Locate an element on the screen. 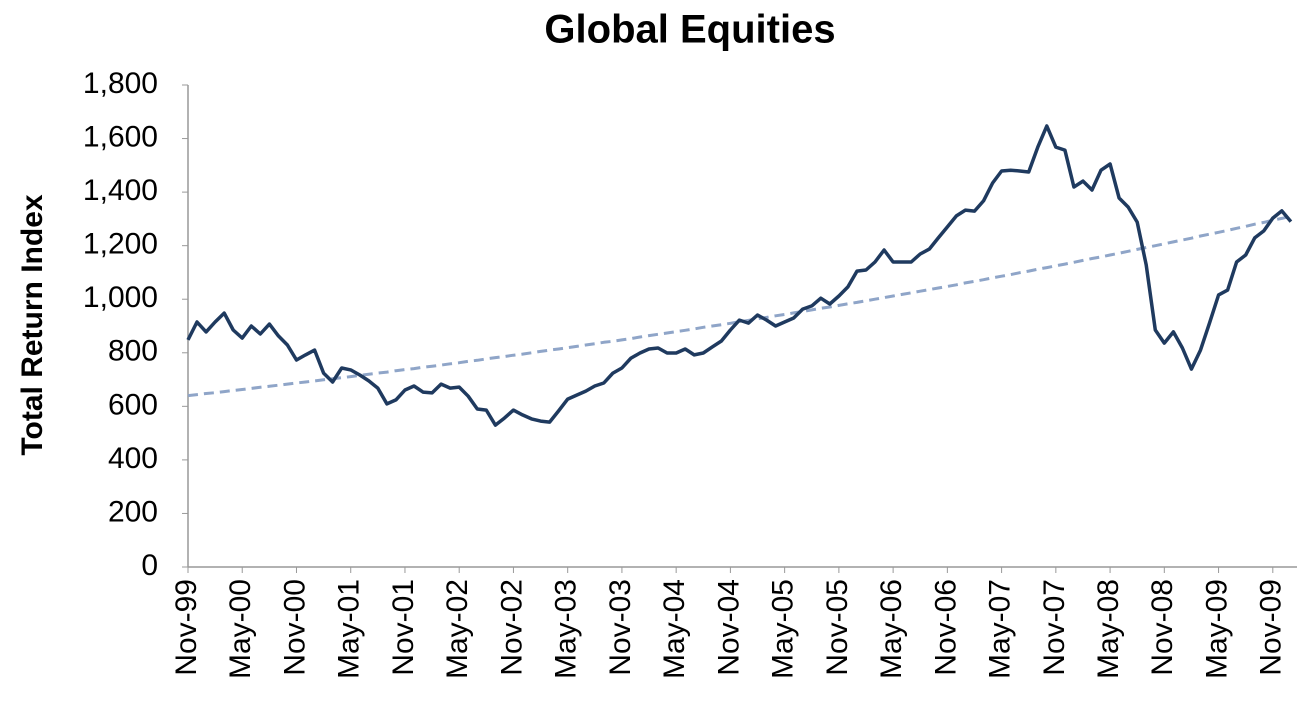 The image size is (1297, 717). y-tick-label: 1,600 is located at coordinates (120, 136).